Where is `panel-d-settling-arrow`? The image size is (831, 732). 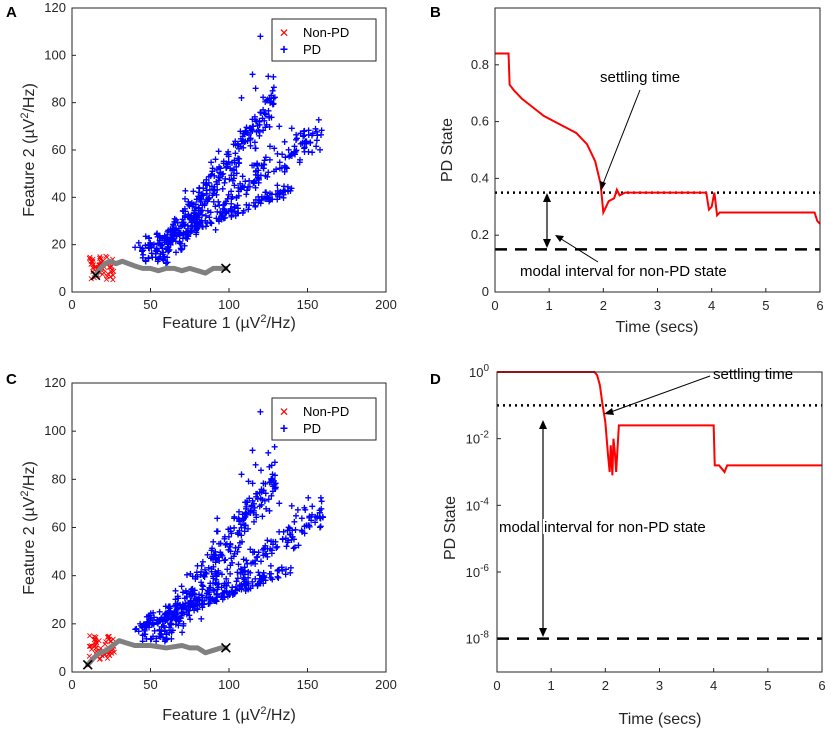 panel-d-settling-arrow is located at coordinates (659, 394).